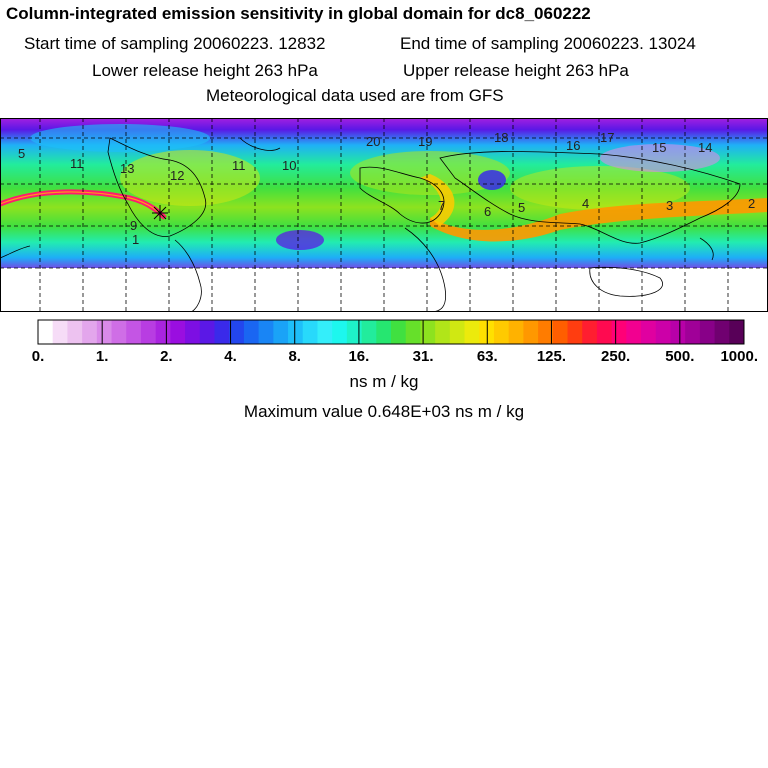 This screenshot has height=768, width=768. I want to click on time-label: 15, so click(659, 147).